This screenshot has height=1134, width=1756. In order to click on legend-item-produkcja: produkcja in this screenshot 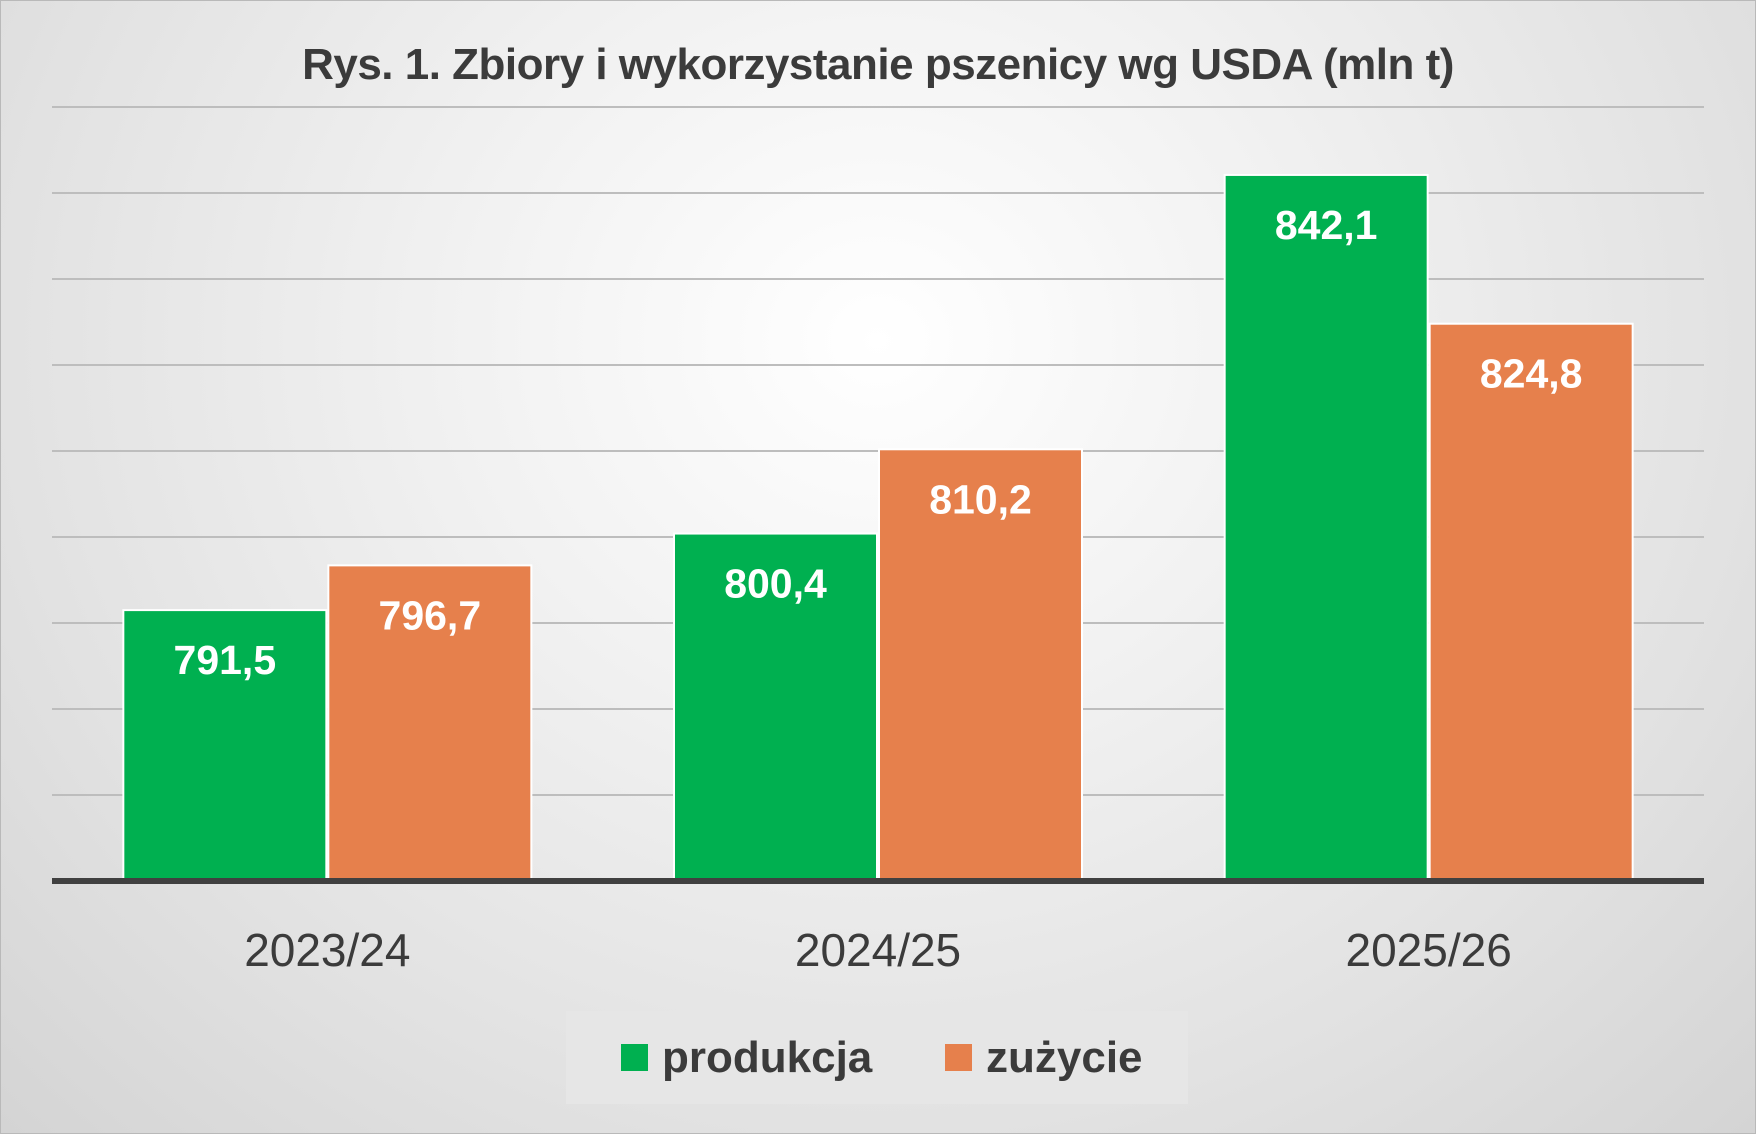, I will do `click(746, 1057)`.